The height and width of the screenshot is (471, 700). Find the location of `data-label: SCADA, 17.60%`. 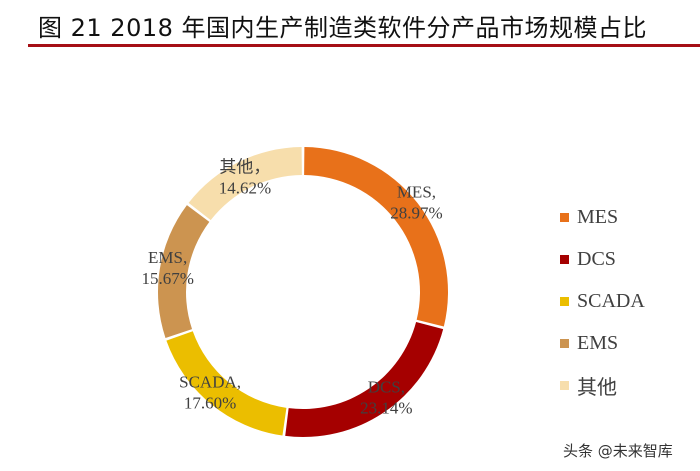

data-label: SCADA, 17.60% is located at coordinates (210, 392).